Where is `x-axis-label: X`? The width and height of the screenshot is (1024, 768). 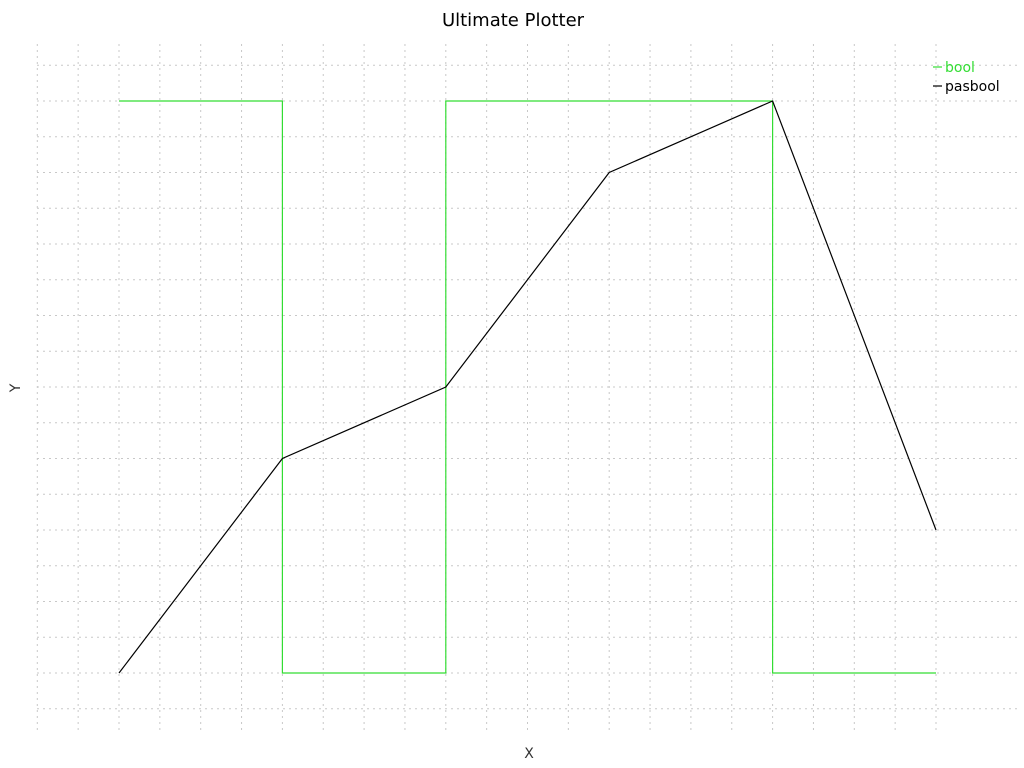
x-axis-label: X is located at coordinates (529, 754).